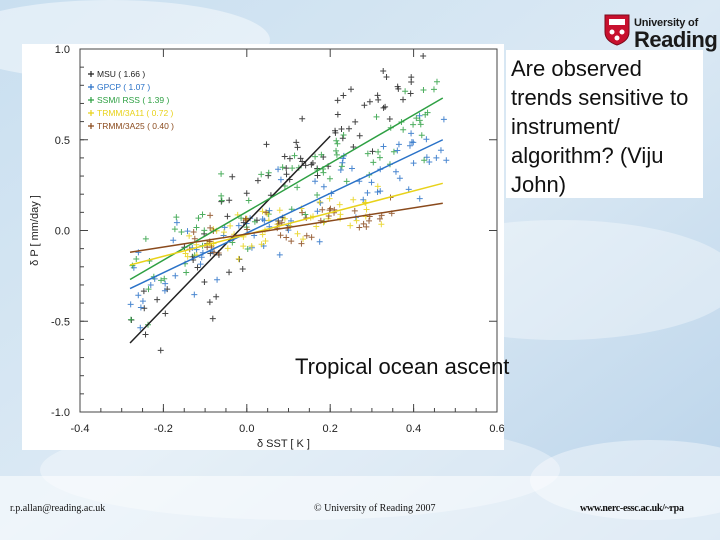  What do you see at coordinates (35, 230) in the screenshot?
I see `y-axis-label: δ P [ mm/day ]` at bounding box center [35, 230].